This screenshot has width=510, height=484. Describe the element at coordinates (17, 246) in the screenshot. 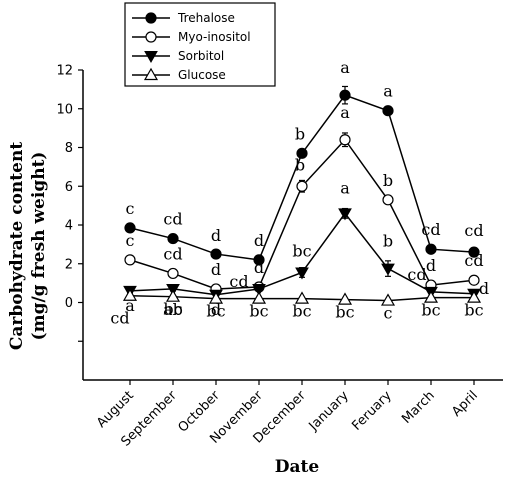

I see `y-axis-title-line1: Carbohydrate content` at that location.